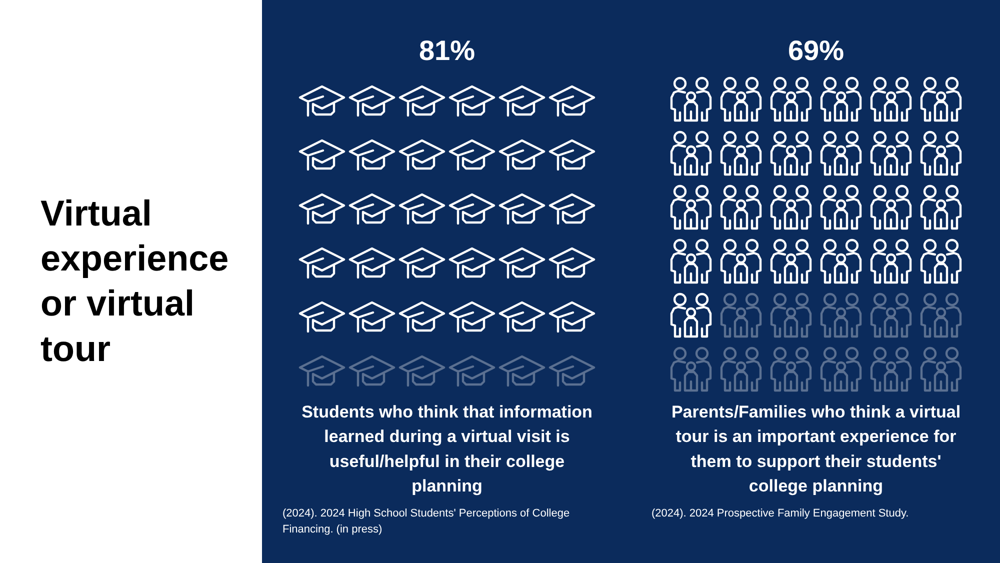 The height and width of the screenshot is (563, 1000). I want to click on text: Virtual experience or virtual tour, so click(134, 280).